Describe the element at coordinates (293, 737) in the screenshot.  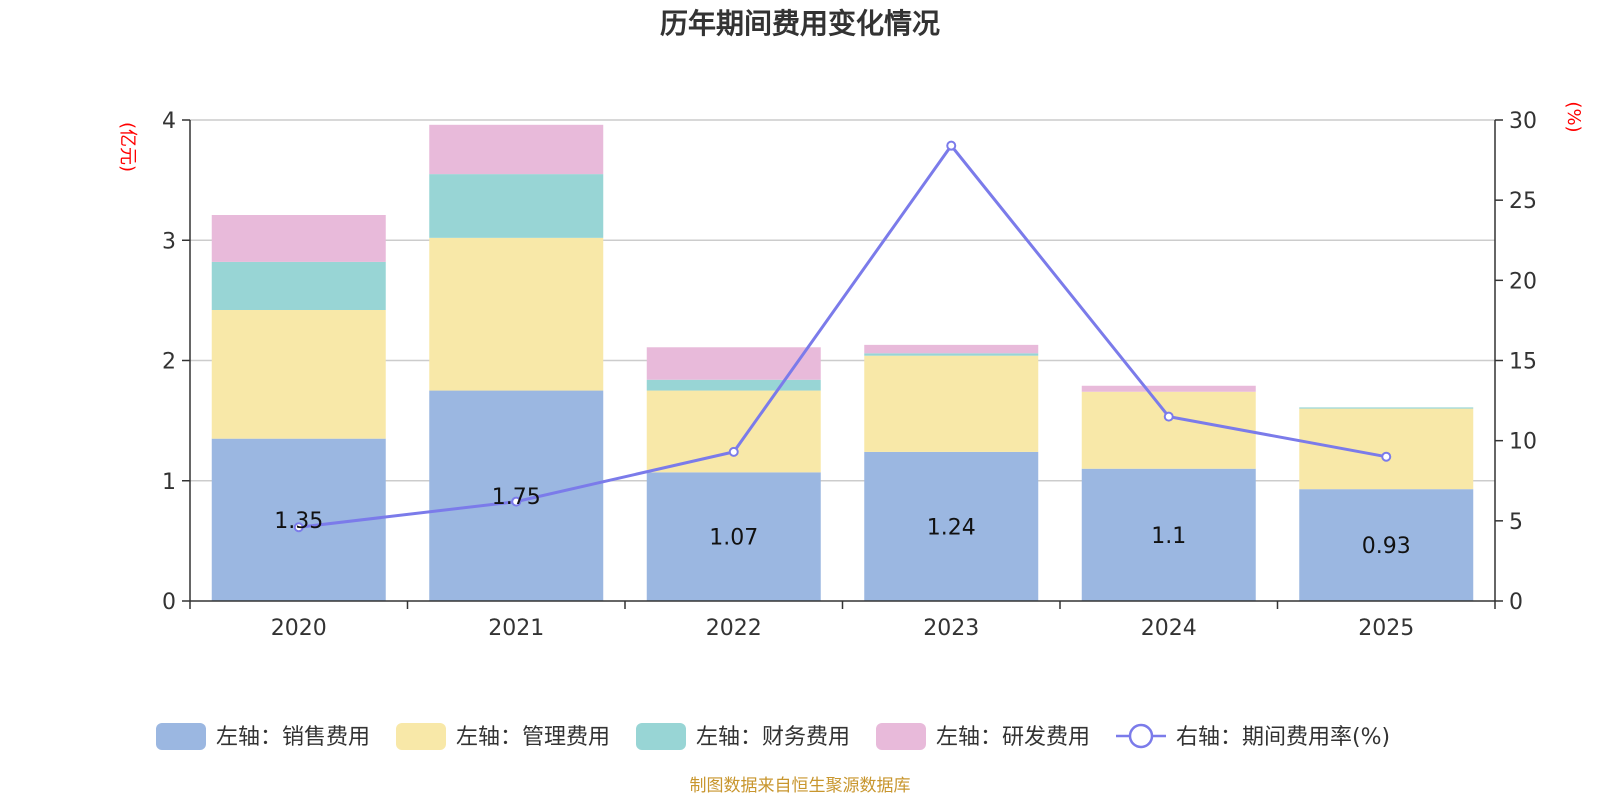
I see `legend-label-0: 左轴：销售费用` at that location.